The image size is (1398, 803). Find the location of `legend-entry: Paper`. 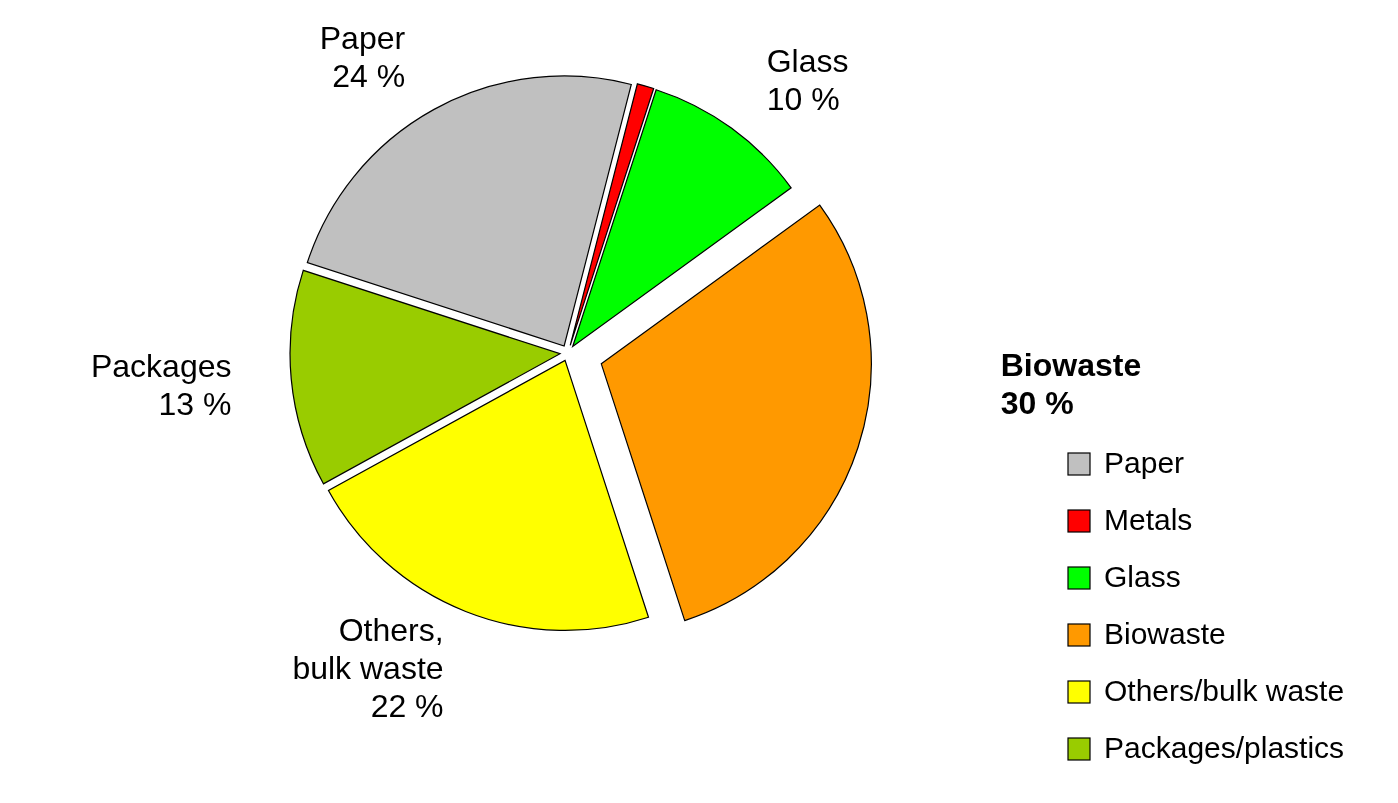

legend-entry: Paper is located at coordinates (1126, 462).